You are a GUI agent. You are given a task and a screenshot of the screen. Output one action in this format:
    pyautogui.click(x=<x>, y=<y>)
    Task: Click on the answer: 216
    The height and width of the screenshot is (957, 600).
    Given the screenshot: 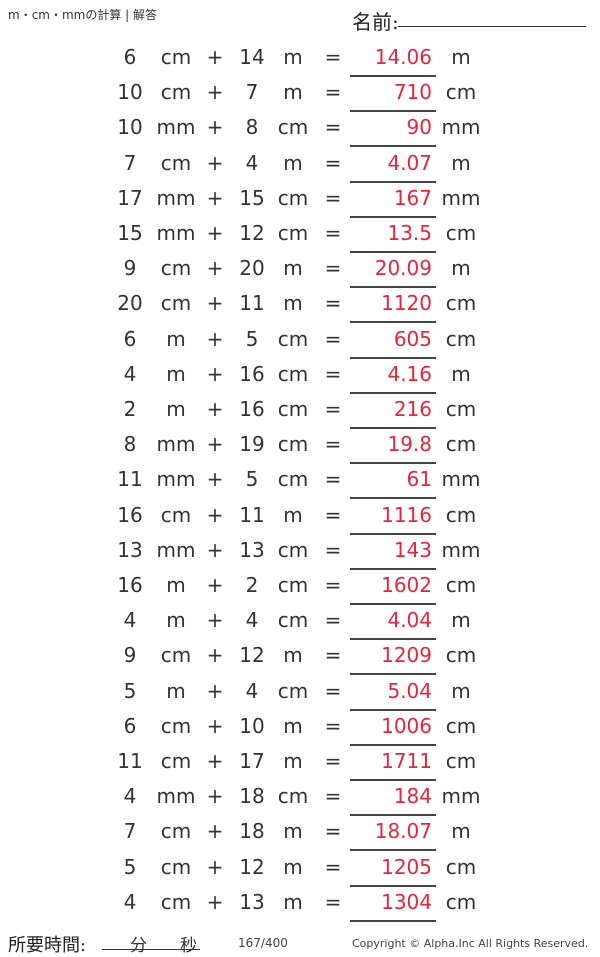 What is the action you would take?
    pyautogui.click(x=412, y=409)
    